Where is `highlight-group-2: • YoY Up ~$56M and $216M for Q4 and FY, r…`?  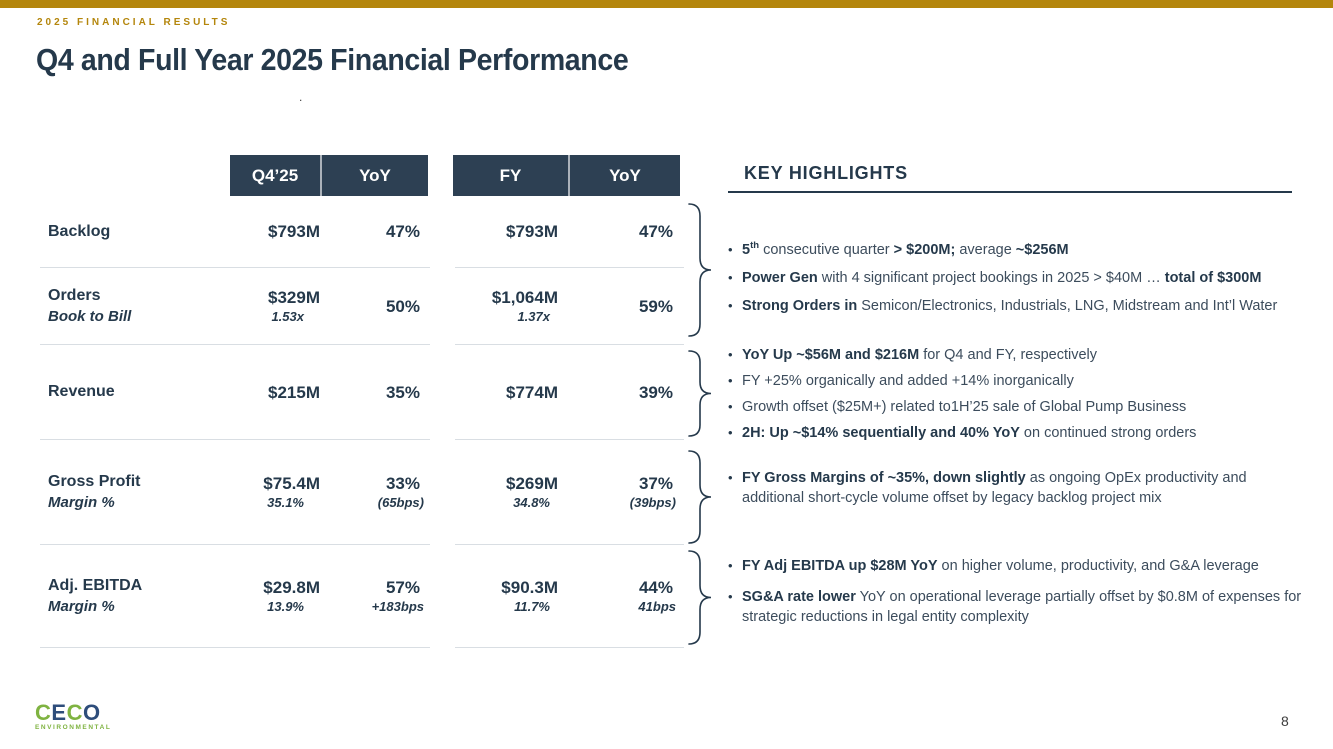 highlight-group-2: • YoY Up ~$56M and $216M for Q4 and FY, r… is located at coordinates (1028, 397).